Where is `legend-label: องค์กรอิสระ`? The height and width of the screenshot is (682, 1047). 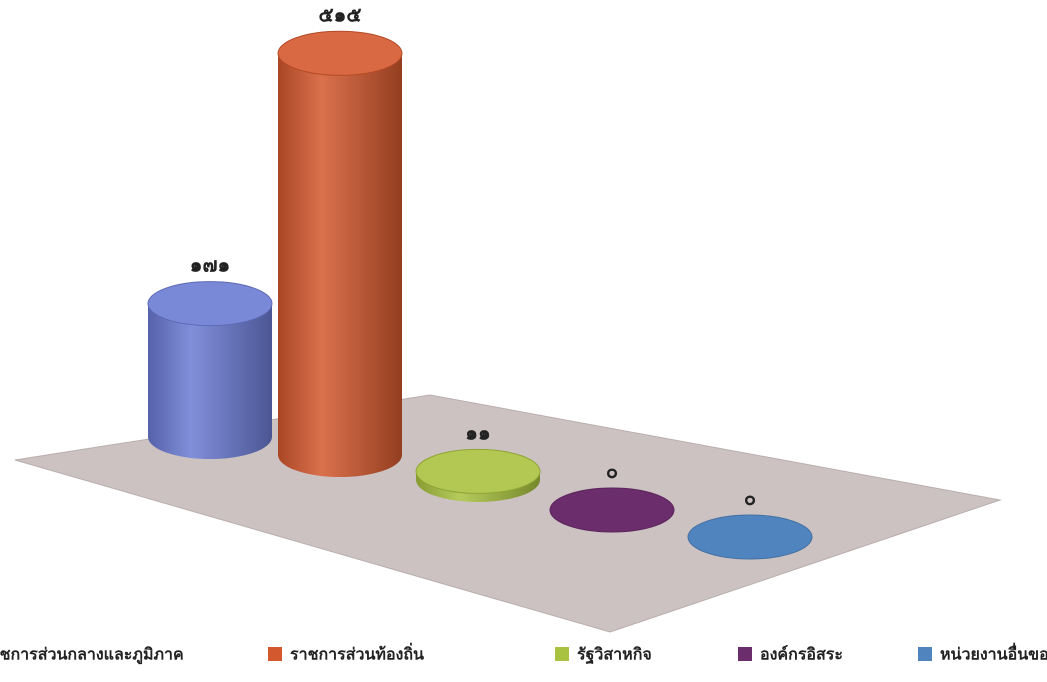
legend-label: องค์กรอิสระ is located at coordinates (801, 654).